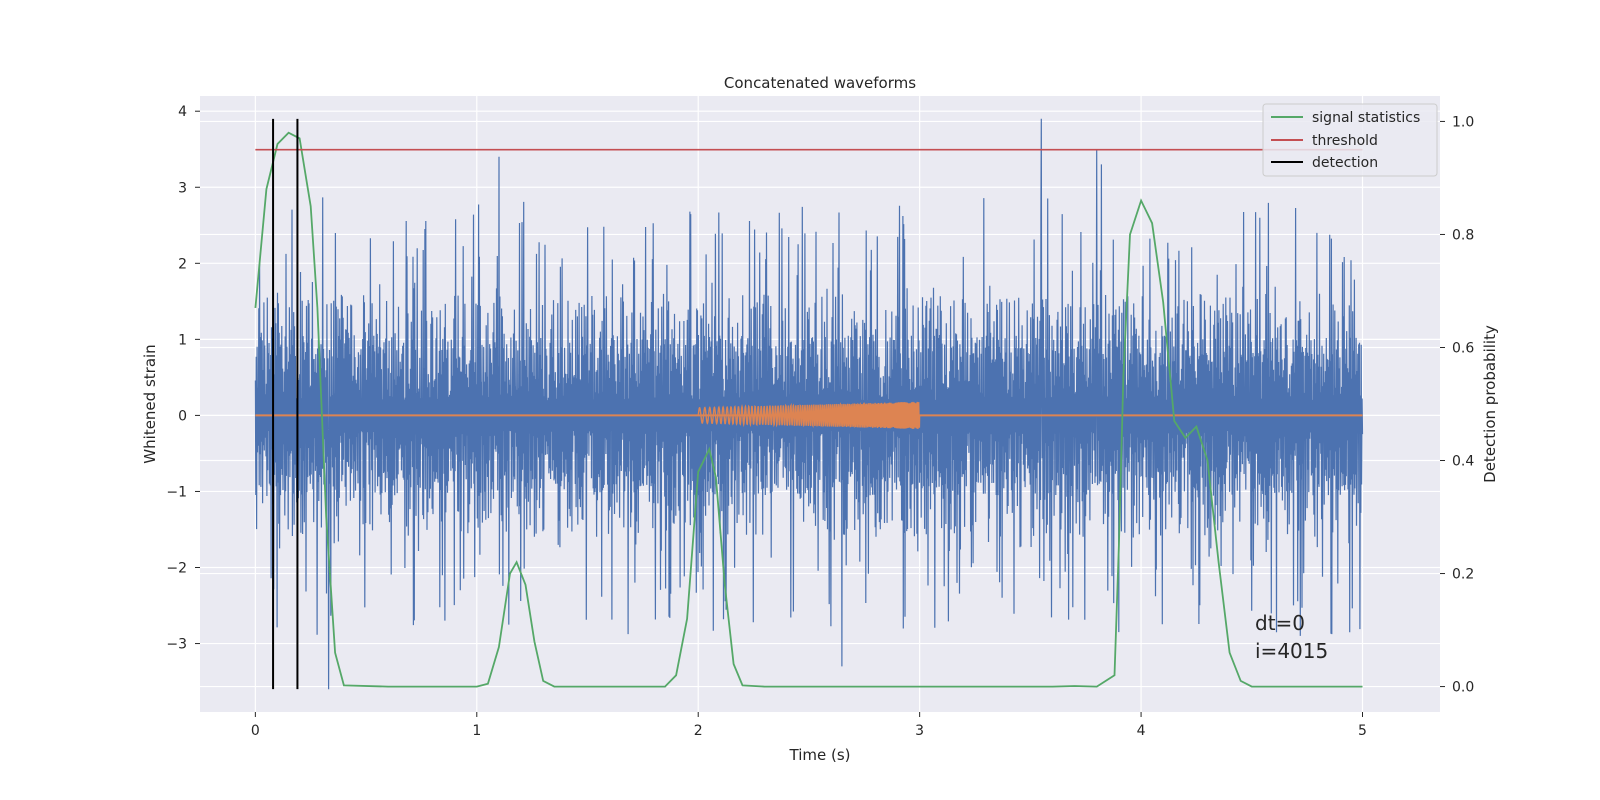 This screenshot has width=1600, height=800. I want to click on y-tick-label-right: 0.8, so click(1463, 235).